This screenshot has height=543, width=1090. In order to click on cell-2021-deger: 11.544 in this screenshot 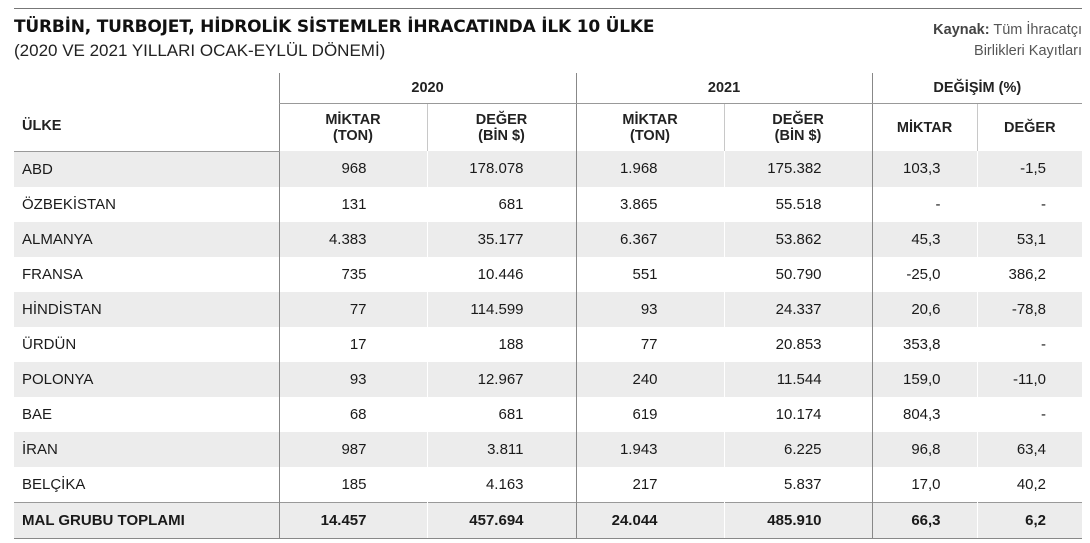, I will do `click(798, 379)`.